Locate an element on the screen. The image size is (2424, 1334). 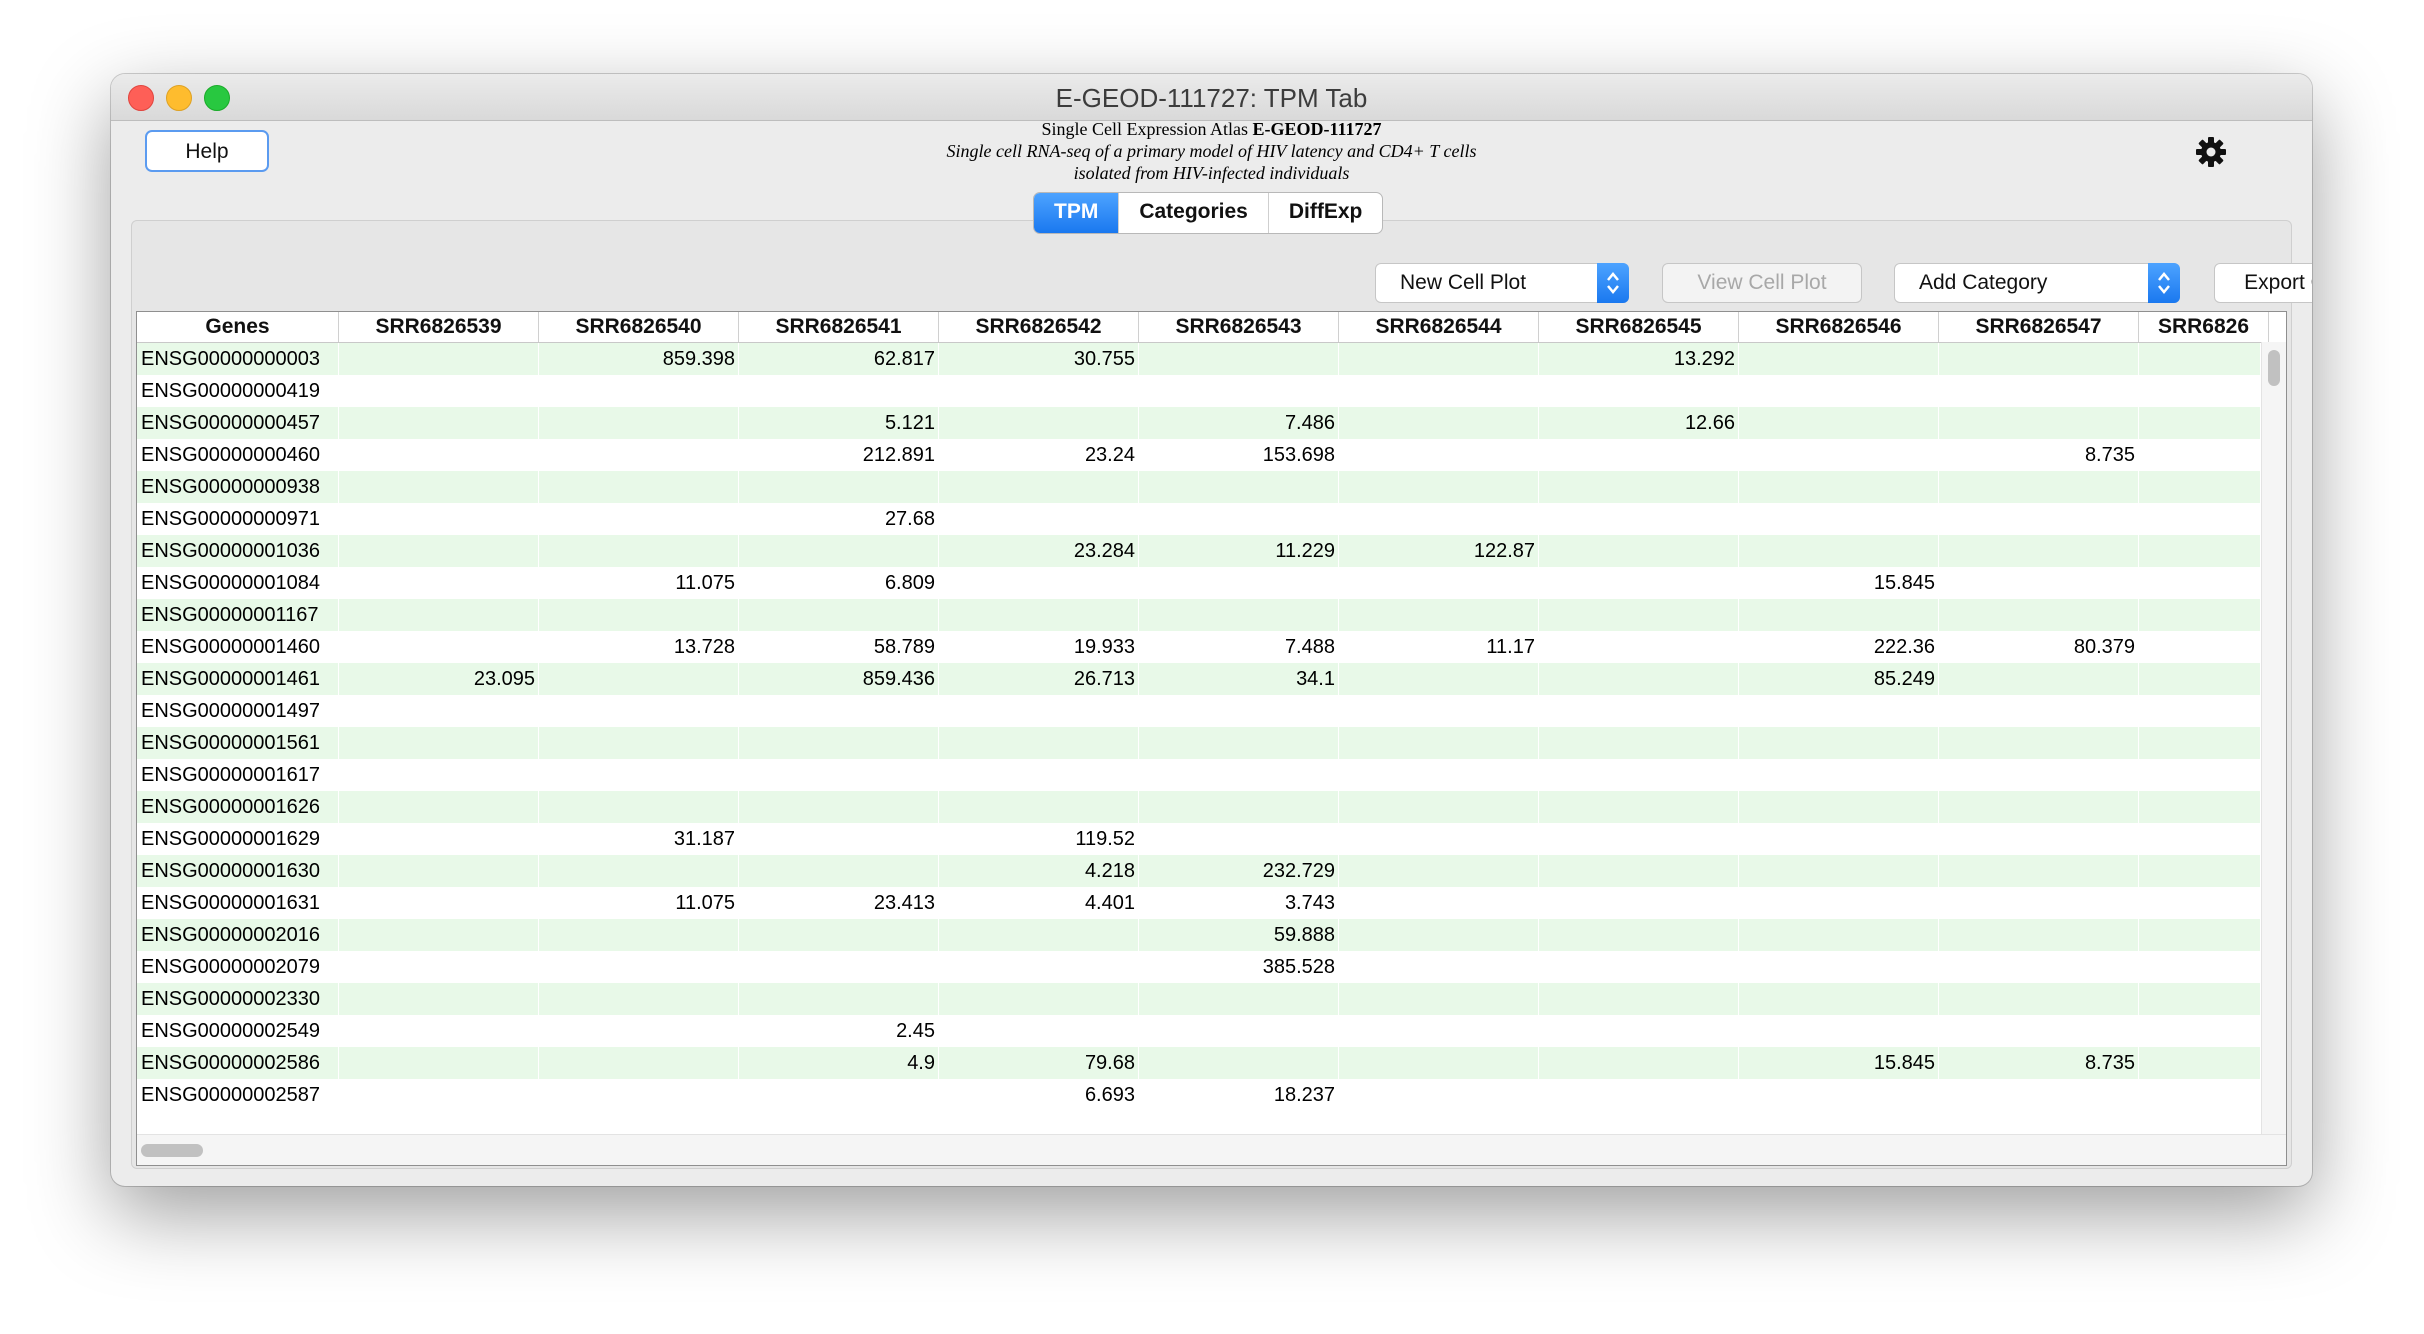
tpm-value-cell: 79.68 is located at coordinates (1039, 1063).